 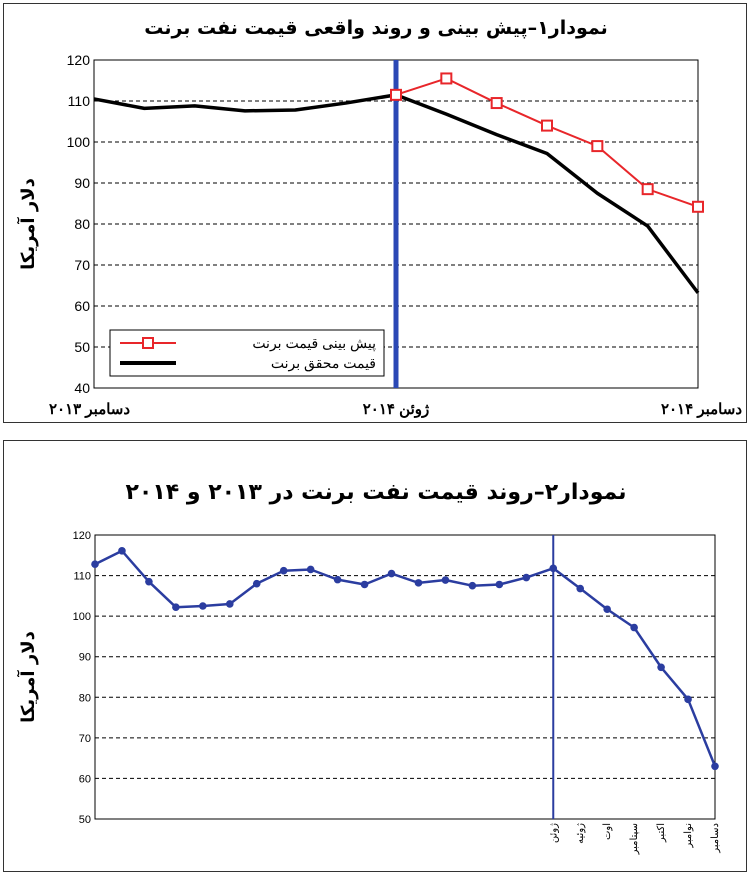 What do you see at coordinates (715, 838) in the screenshot?
I see `chart-2-x-tick-label: دسامبر` at bounding box center [715, 838].